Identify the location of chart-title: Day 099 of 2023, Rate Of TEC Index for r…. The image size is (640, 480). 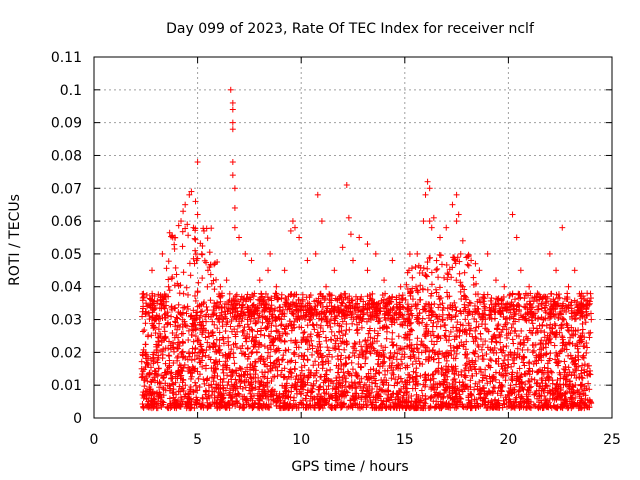
(350, 29).